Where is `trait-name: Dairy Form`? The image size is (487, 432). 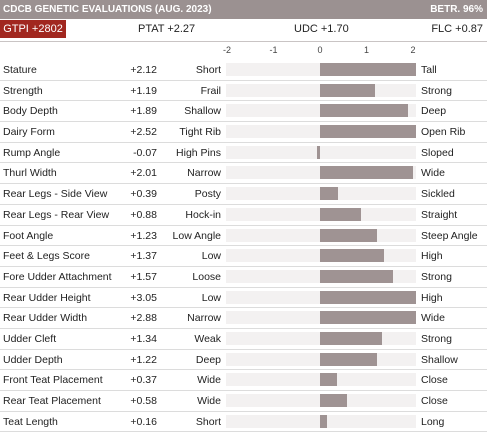 trait-name: Dairy Form is located at coordinates (29, 132).